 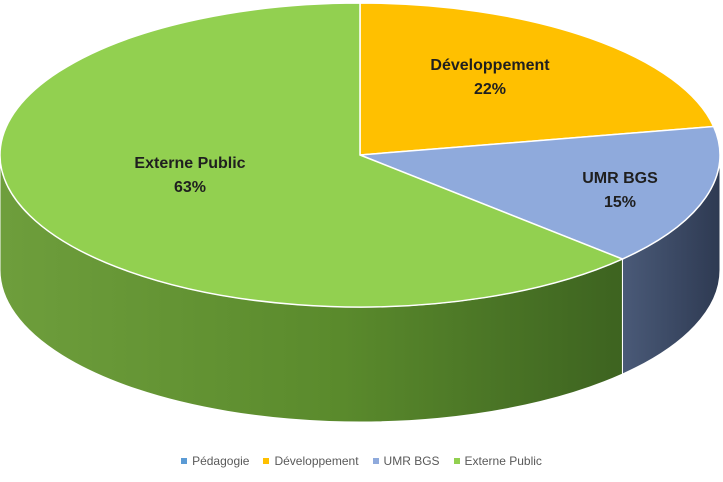 I want to click on legend-label: Développement, so click(x=316, y=461).